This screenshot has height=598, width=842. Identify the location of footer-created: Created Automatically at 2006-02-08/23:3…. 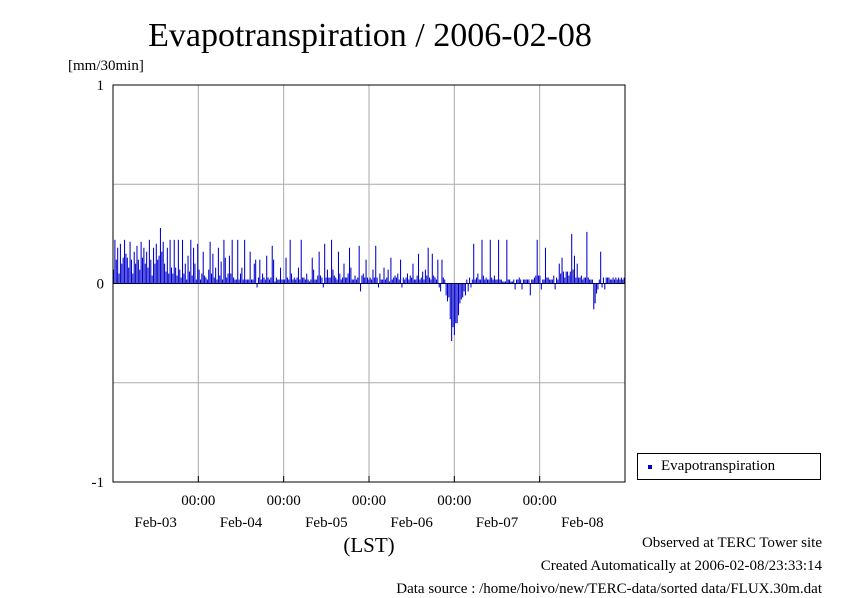
(681, 566).